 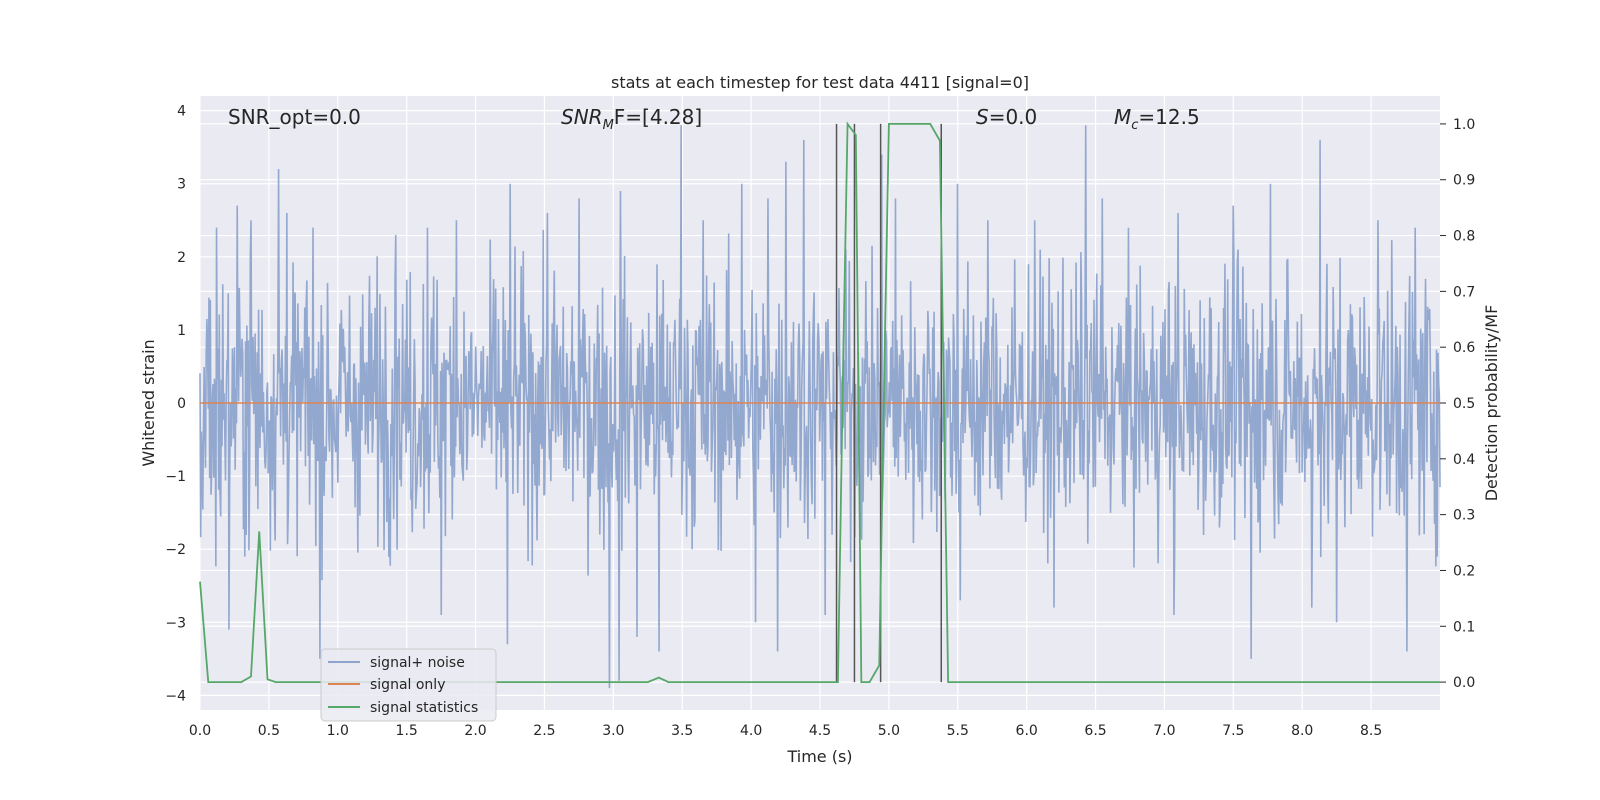 What do you see at coordinates (1464, 125) in the screenshot?
I see `y-right-tick-label: 1.0` at bounding box center [1464, 125].